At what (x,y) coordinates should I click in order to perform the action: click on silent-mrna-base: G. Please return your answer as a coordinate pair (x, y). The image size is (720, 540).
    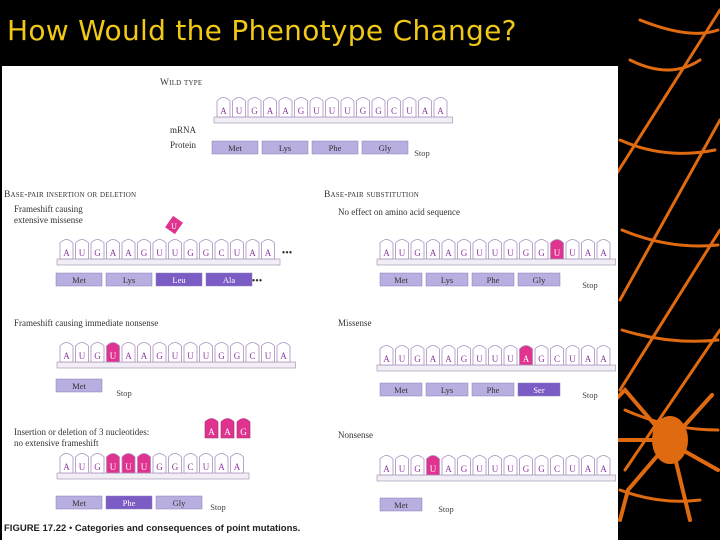
    Looking at the image, I should click on (541, 253).